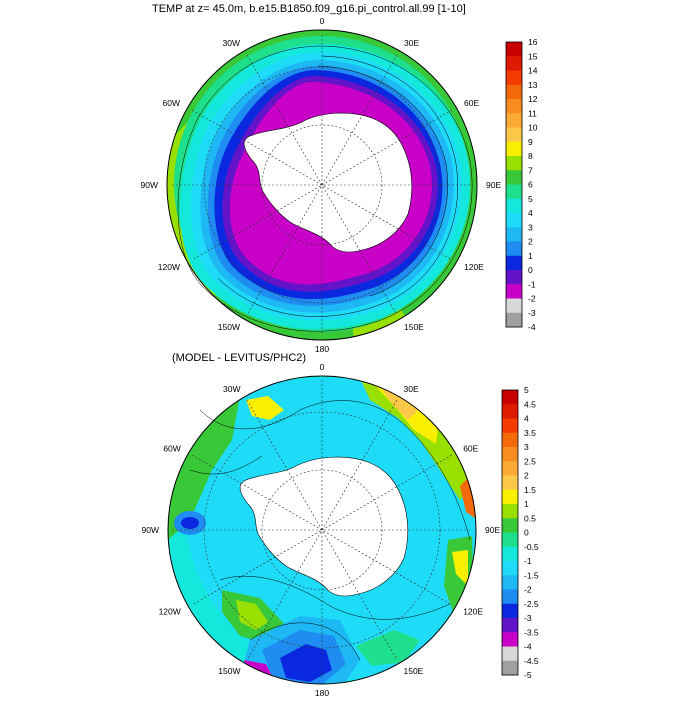  What do you see at coordinates (531, 547) in the screenshot?
I see `bottom-colorbar-tick-label: -0.5` at bounding box center [531, 547].